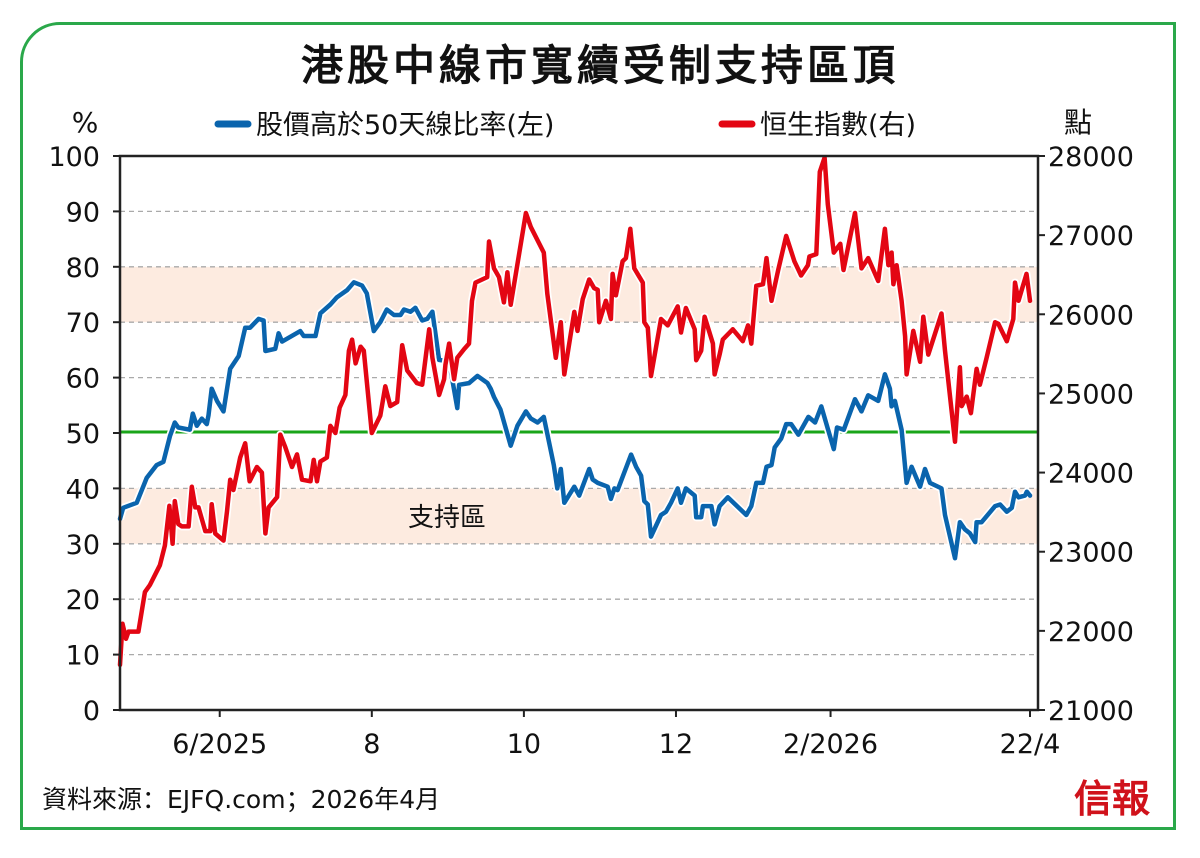 This screenshot has width=1200, height=858. I want to click on left-tick-label: 30, so click(83, 545).